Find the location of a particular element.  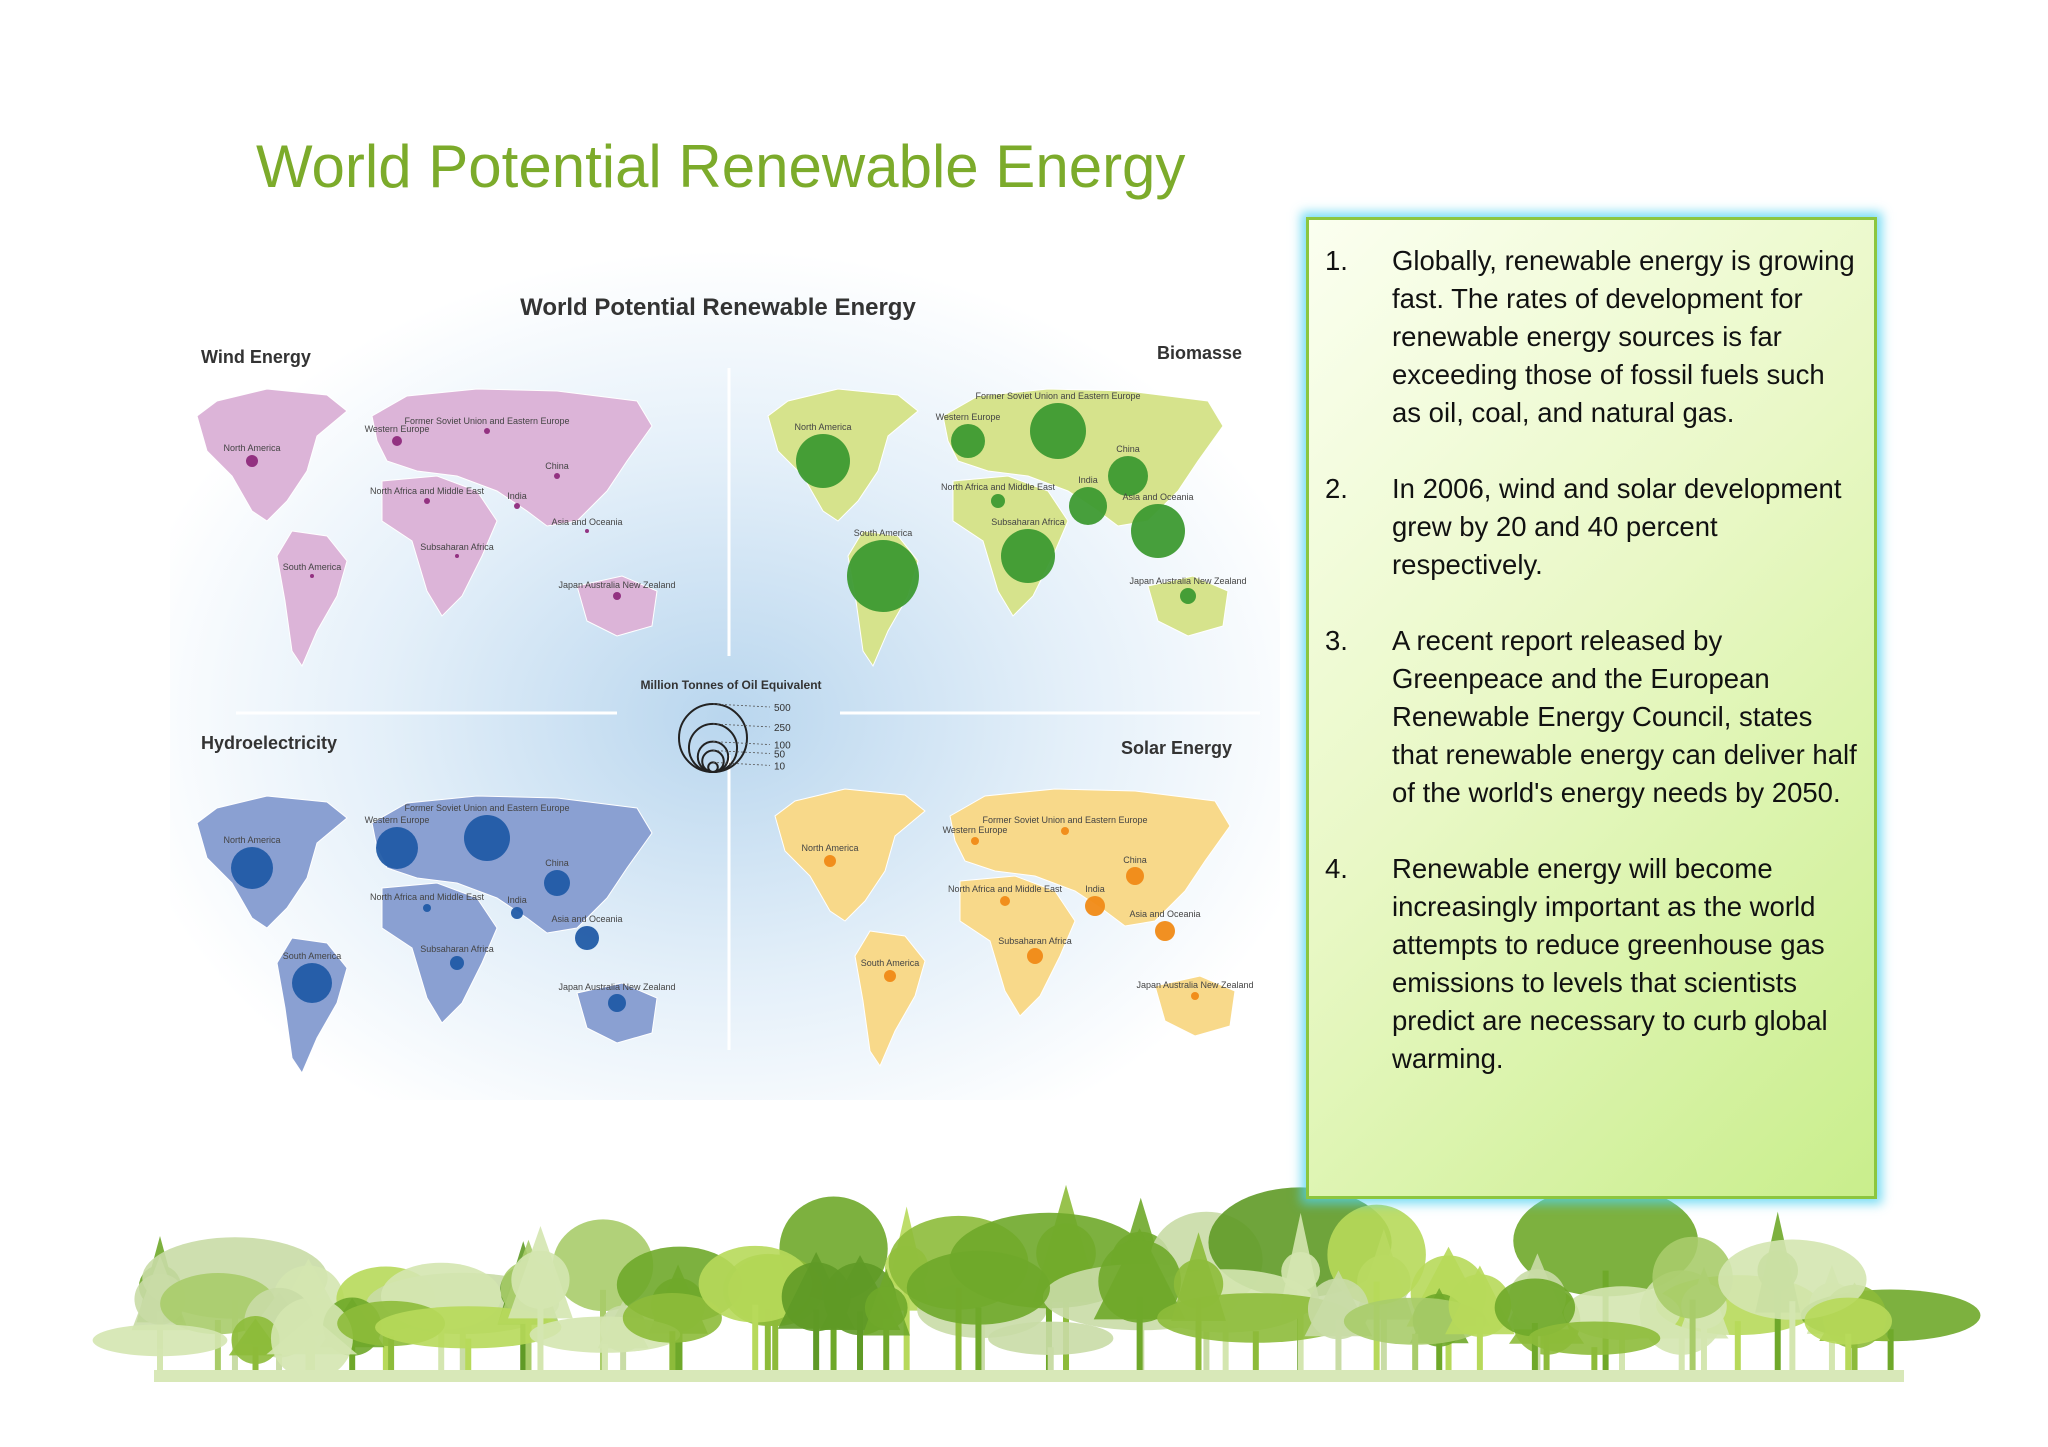

trees is located at coordinates (1036, 1283).